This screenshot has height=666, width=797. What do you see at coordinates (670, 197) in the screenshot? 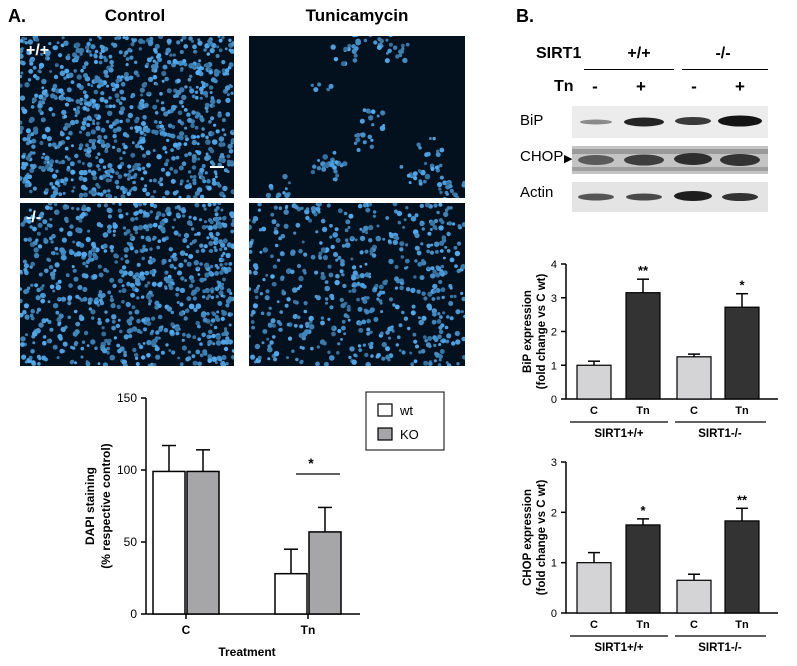
I see `western-blot-actin` at bounding box center [670, 197].